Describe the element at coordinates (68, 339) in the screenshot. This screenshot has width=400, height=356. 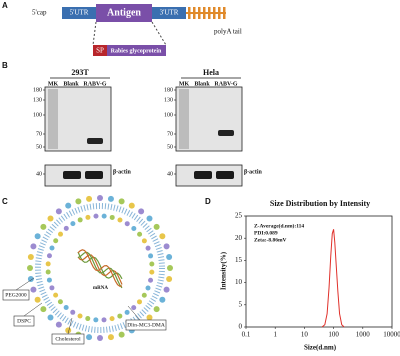
I see `component-label: Cholesterol` at that location.